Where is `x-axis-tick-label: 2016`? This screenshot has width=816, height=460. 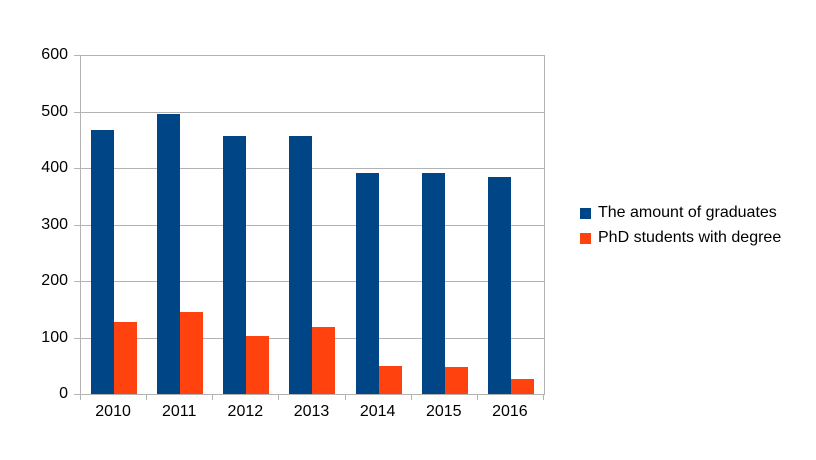 x-axis-tick-label: 2016 is located at coordinates (510, 411).